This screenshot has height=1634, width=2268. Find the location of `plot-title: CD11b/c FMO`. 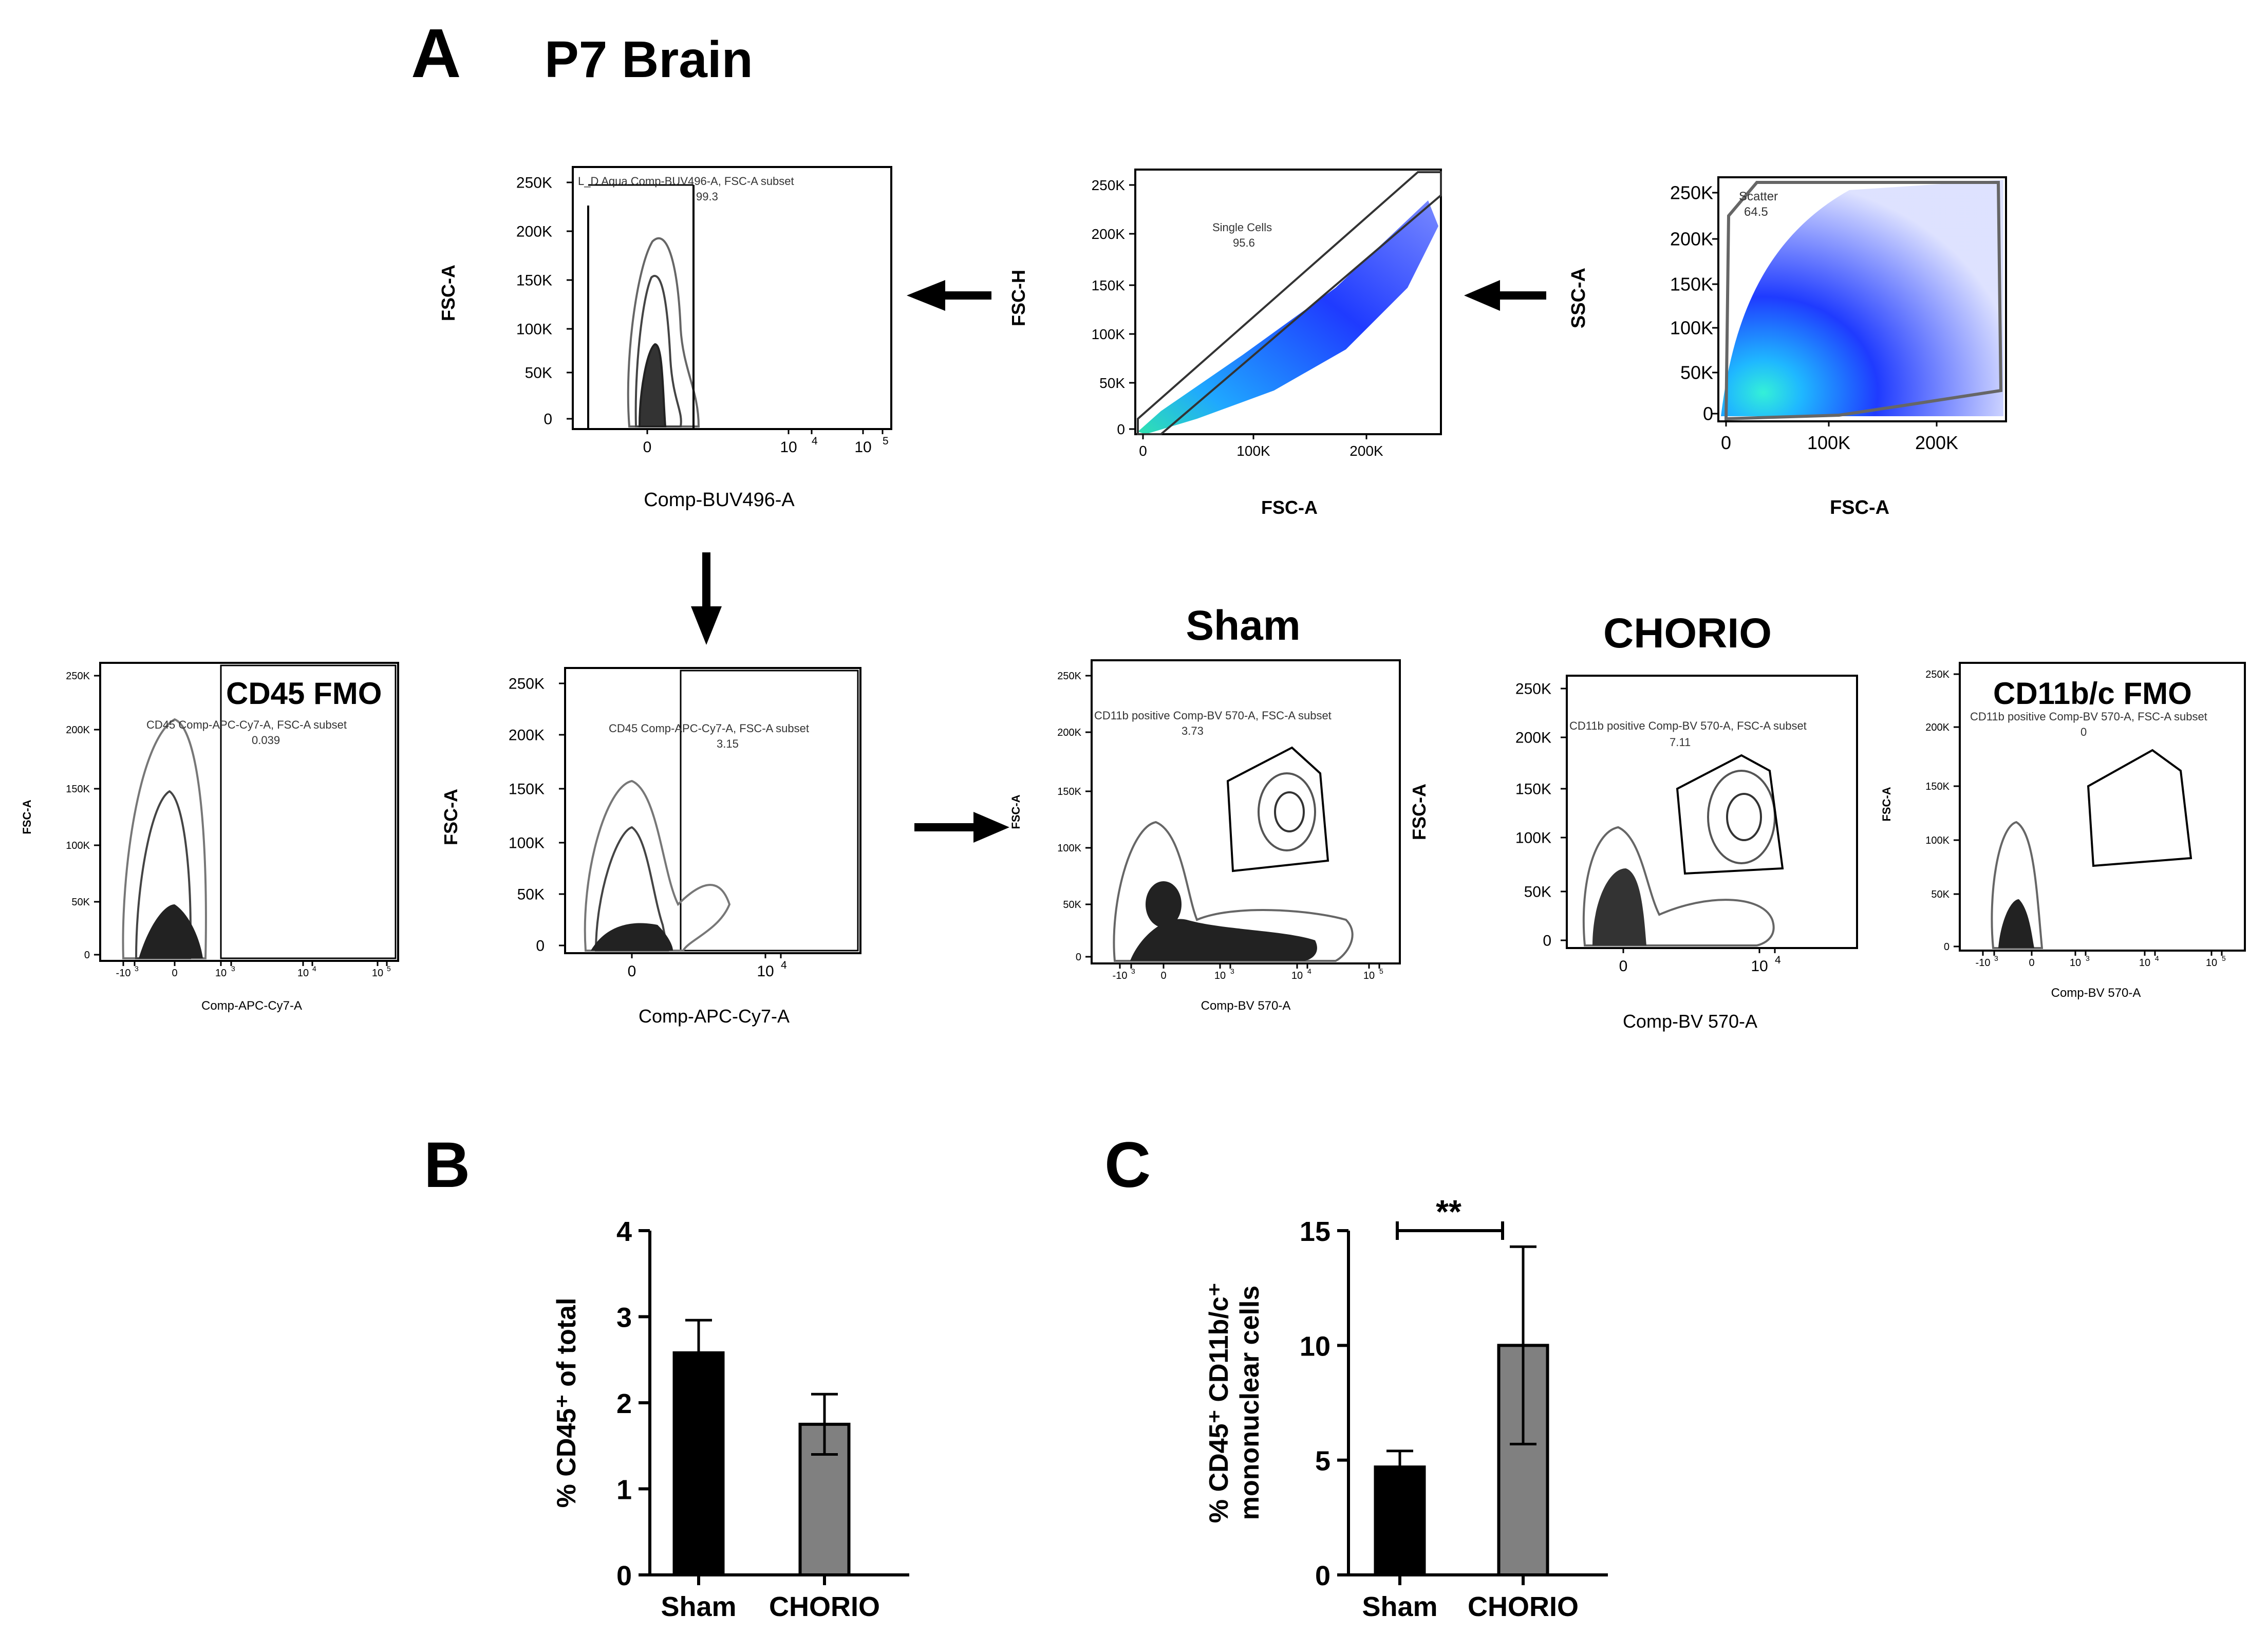

plot-title: CD11b/c FMO is located at coordinates (2092, 693).